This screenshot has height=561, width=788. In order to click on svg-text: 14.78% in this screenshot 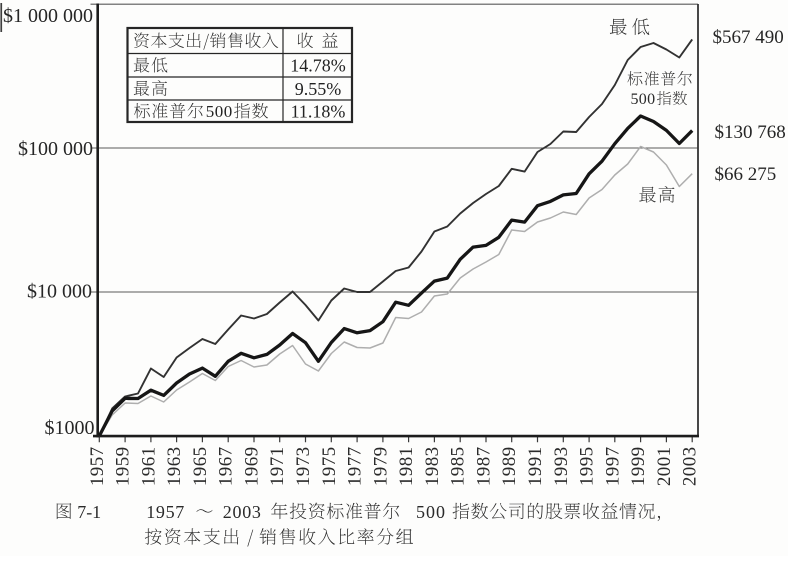, I will do `click(318, 66)`.